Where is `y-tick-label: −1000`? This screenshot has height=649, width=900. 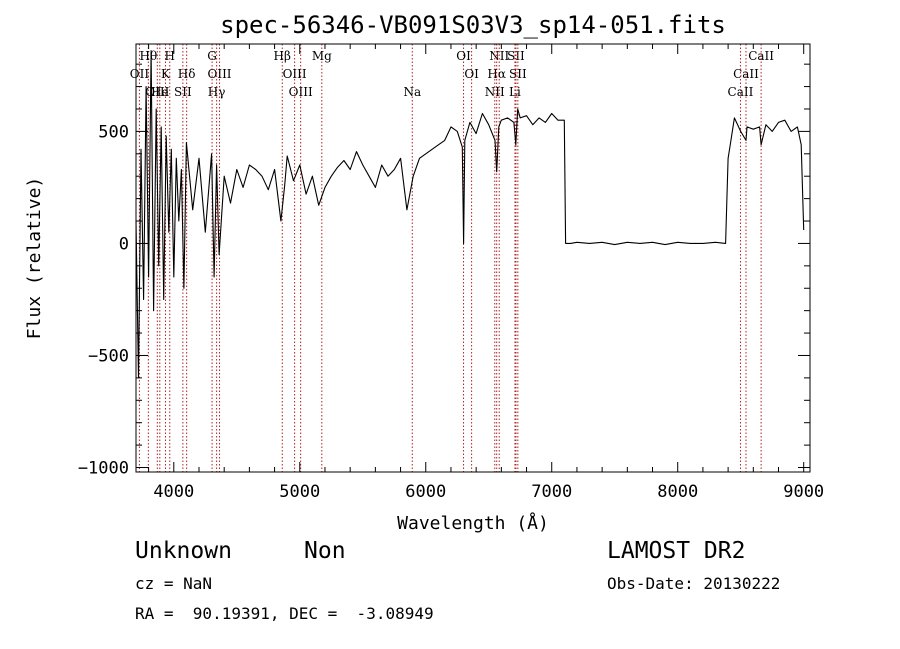 y-tick-label: −1000 is located at coordinates (103, 469).